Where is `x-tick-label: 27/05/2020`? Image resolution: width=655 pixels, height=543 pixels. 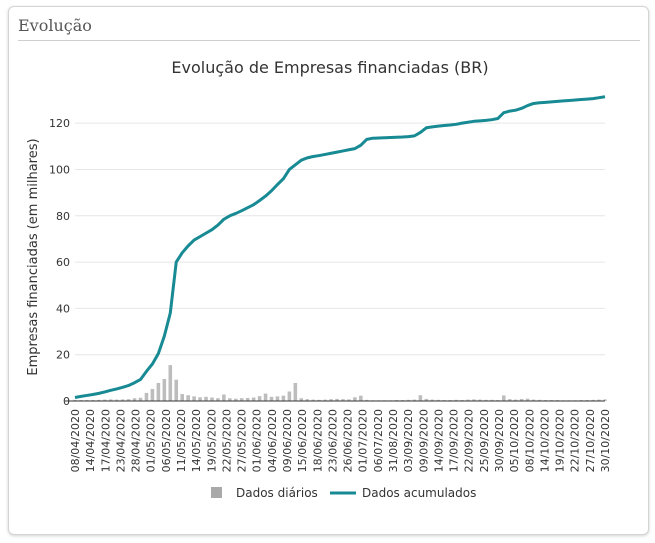
x-tick-label: 27/05/2020 is located at coordinates (242, 440).